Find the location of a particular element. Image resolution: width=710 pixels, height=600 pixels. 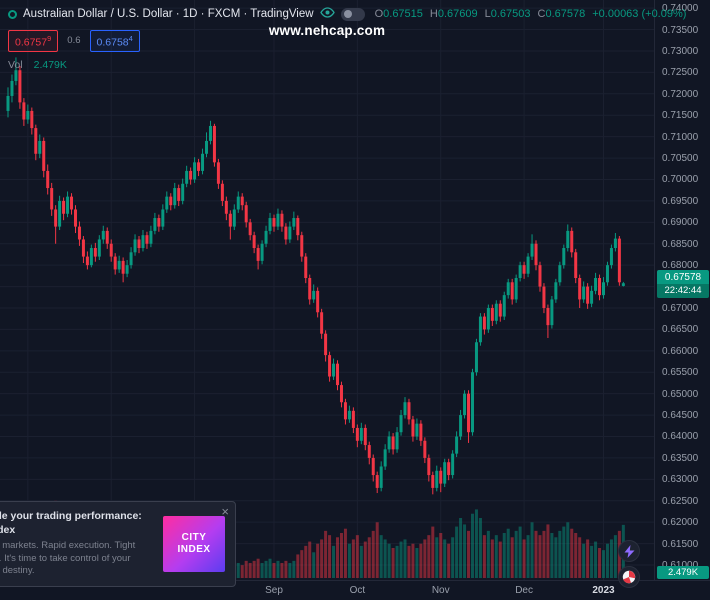

price-tick-label: 0.61000 is located at coordinates (682, 565).